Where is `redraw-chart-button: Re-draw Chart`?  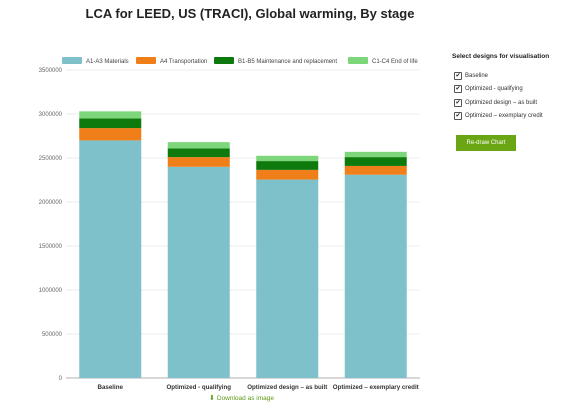
redraw-chart-button: Re-draw Chart is located at coordinates (486, 143).